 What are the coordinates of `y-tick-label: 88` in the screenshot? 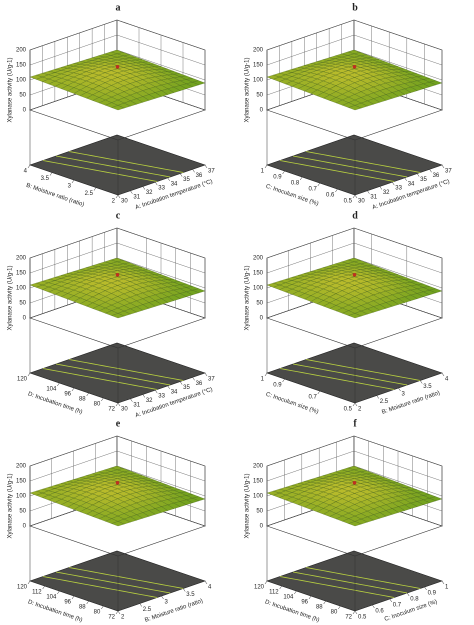 It's located at (319, 608).